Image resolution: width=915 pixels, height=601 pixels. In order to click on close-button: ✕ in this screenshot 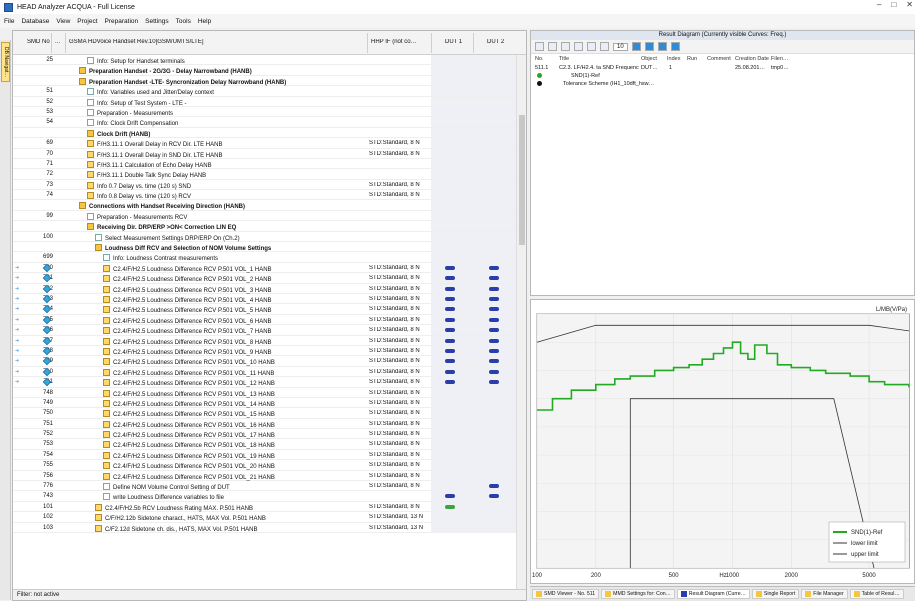, I will do `click(909, 4)`.